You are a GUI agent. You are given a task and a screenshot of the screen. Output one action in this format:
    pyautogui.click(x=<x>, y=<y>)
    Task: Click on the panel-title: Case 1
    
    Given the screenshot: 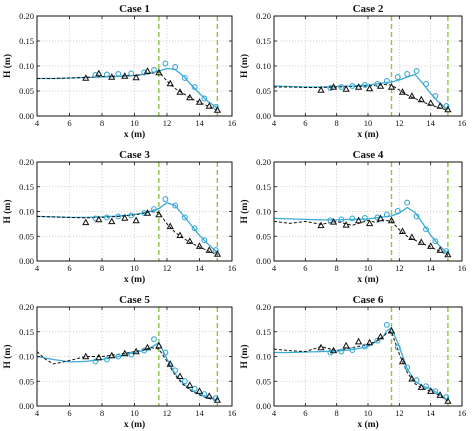 What is the action you would take?
    pyautogui.click(x=134, y=9)
    